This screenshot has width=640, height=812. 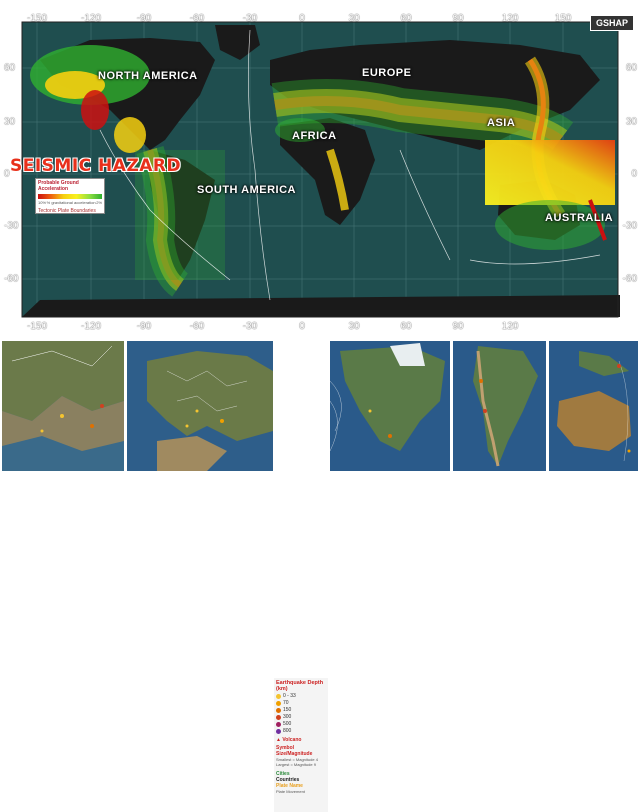 What do you see at coordinates (292, 740) in the screenshot?
I see `volcano-label: Volcano` at bounding box center [292, 740].